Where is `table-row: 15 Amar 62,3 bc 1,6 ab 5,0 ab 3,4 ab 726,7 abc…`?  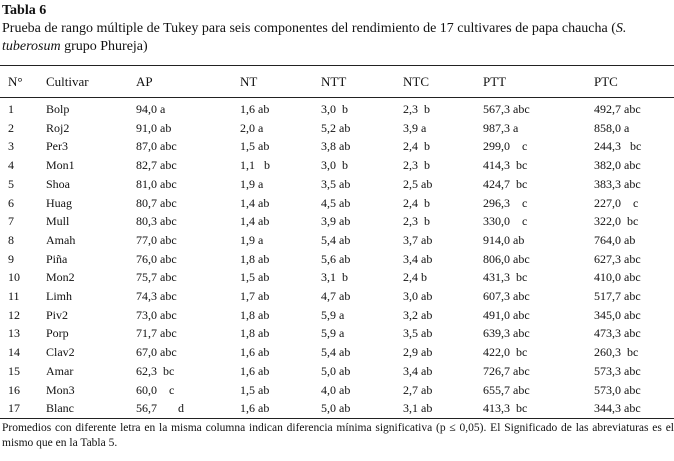 table-row: 15 Amar 62,3 bc 1,6 ab 5,0 ab 3,4 ab 726,7 abc… is located at coordinates (337, 371).